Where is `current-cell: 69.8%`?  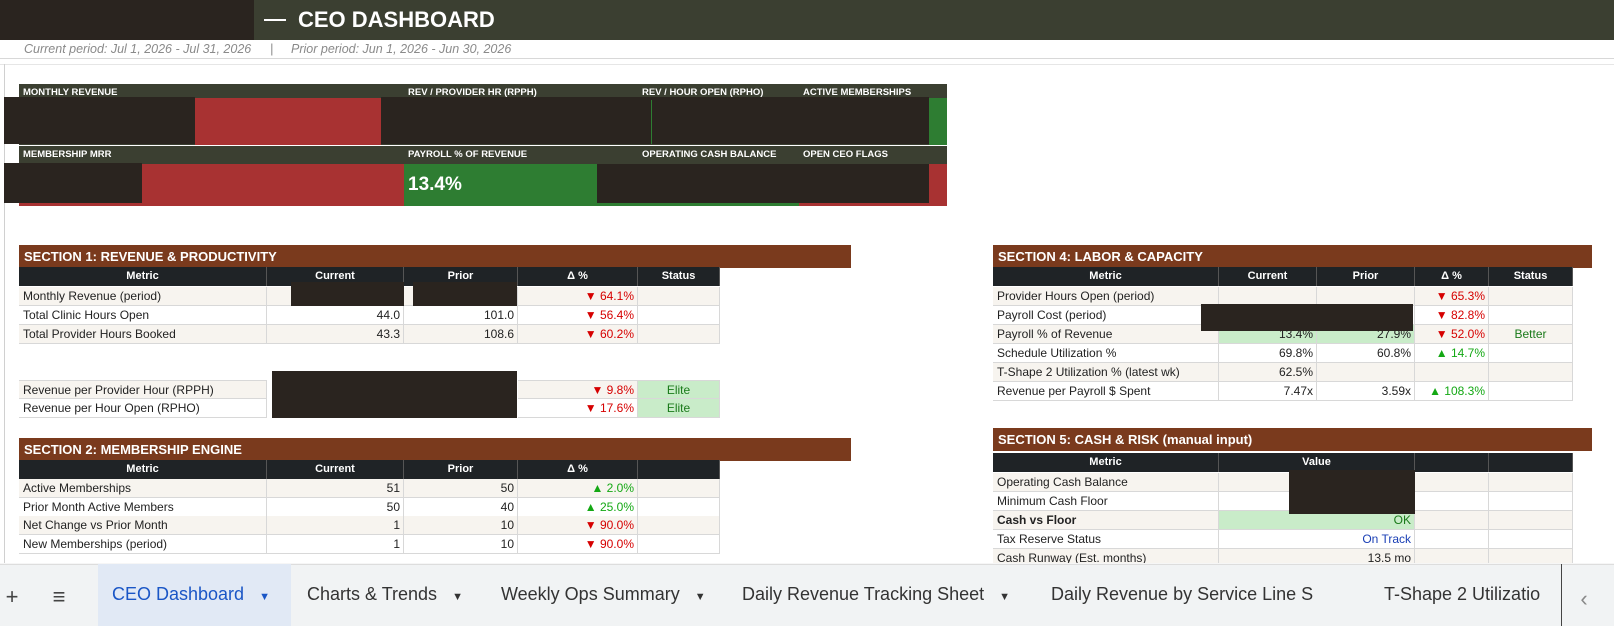
current-cell: 69.8% is located at coordinates (1268, 353).